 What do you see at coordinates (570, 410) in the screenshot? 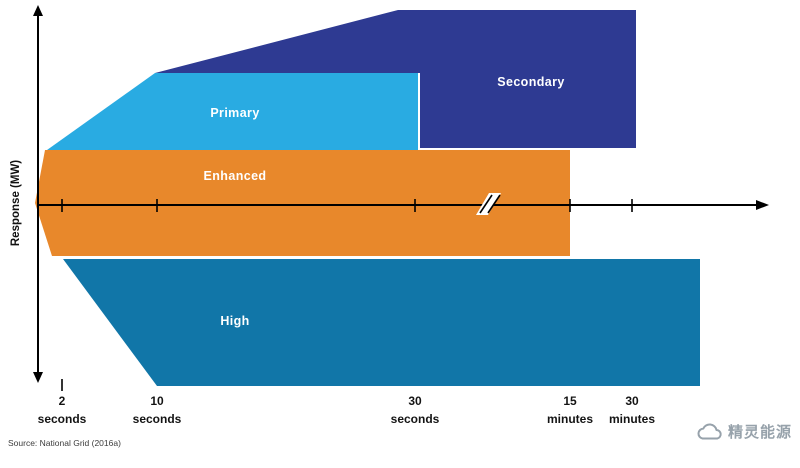
I see `x-tick-label-15-minutes: 15 minutes` at bounding box center [570, 410].